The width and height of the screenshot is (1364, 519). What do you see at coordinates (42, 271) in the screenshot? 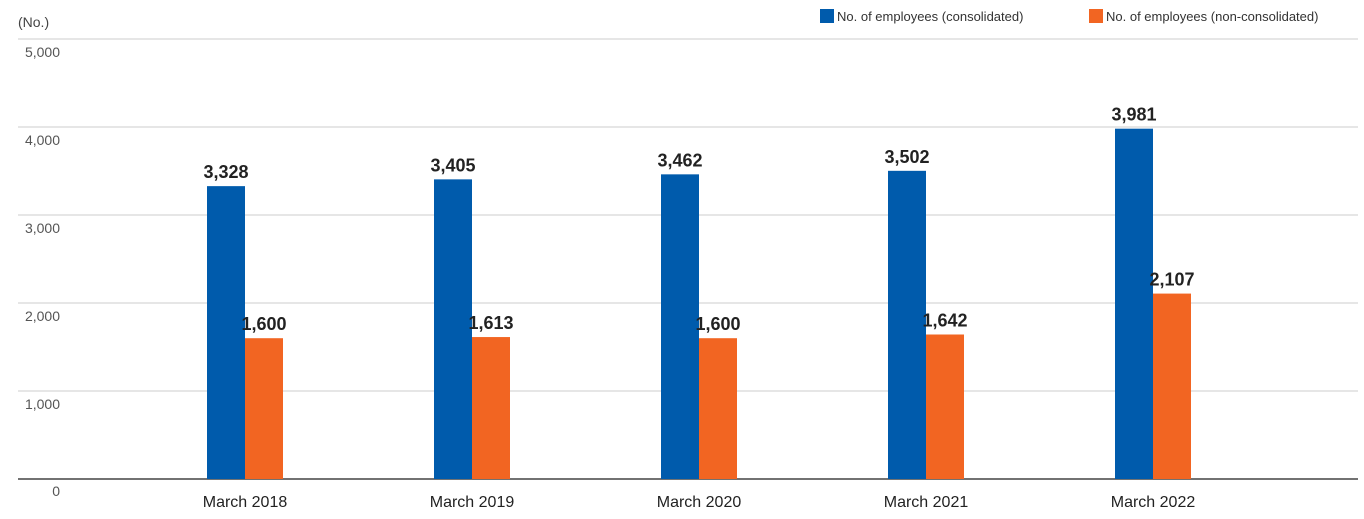
I see `y-axis-ticks: 0 1,000 2,000 3,000 4,000 5,000` at bounding box center [42, 271].